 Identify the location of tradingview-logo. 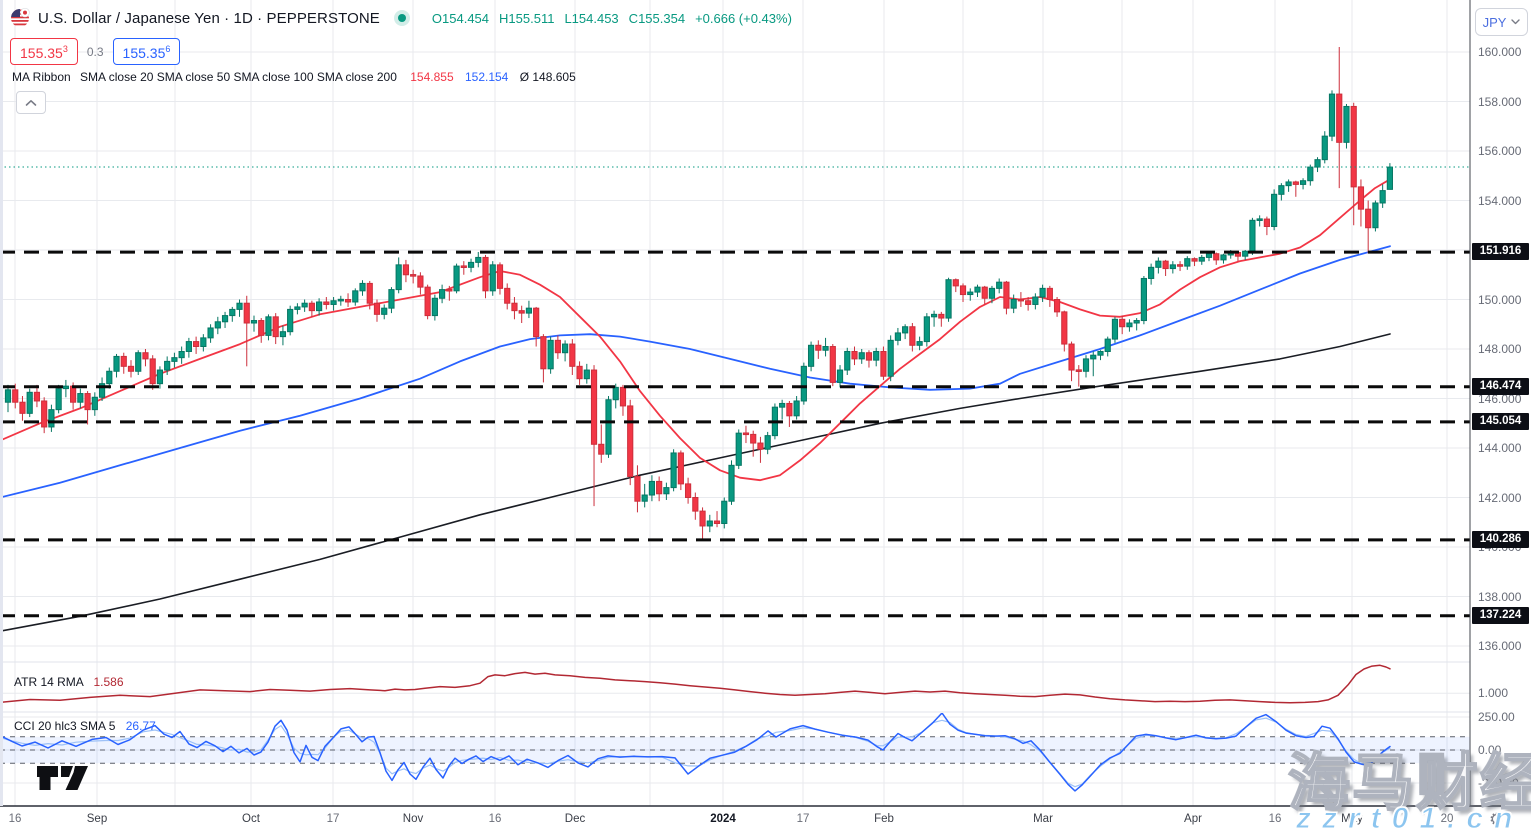
(65, 777).